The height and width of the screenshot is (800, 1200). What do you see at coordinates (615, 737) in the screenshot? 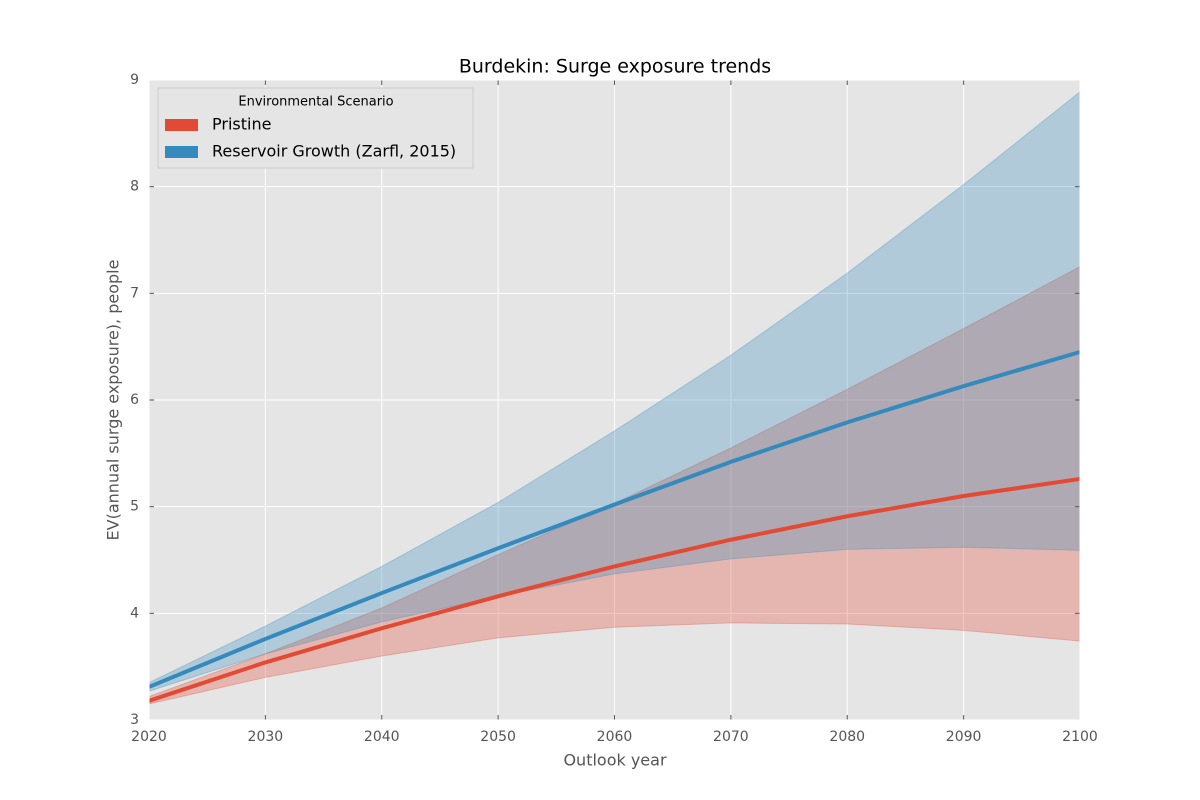
I see `x-tick-label: 2060` at bounding box center [615, 737].